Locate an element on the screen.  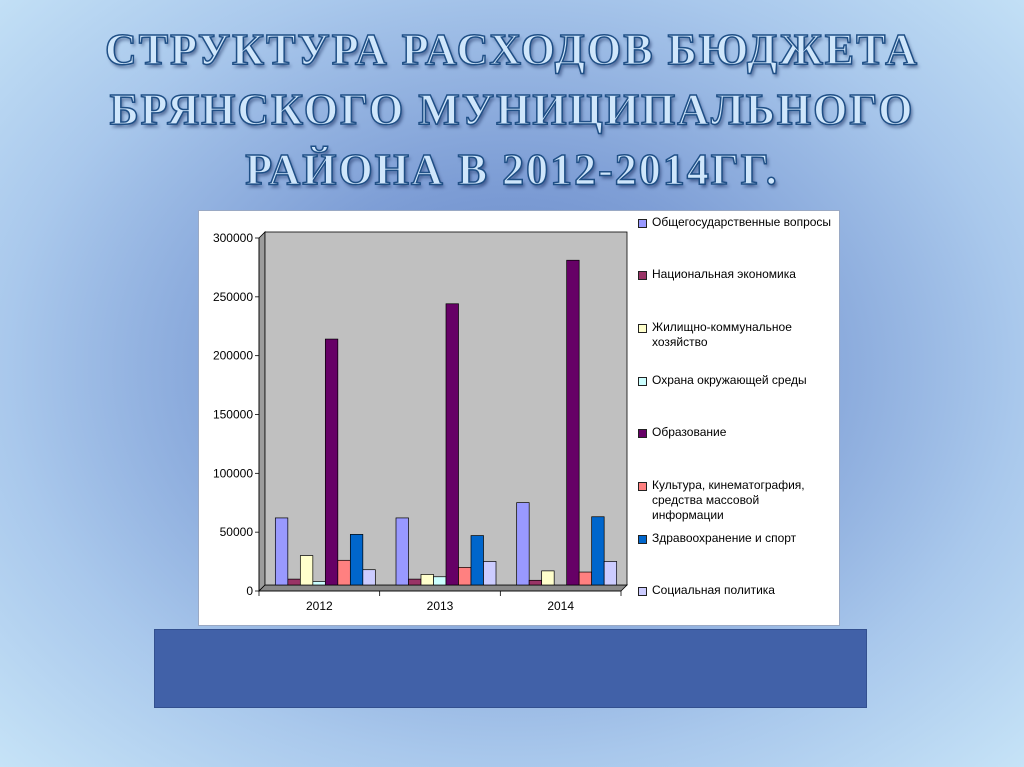
x-tick-label: 2014 is located at coordinates (560, 606).